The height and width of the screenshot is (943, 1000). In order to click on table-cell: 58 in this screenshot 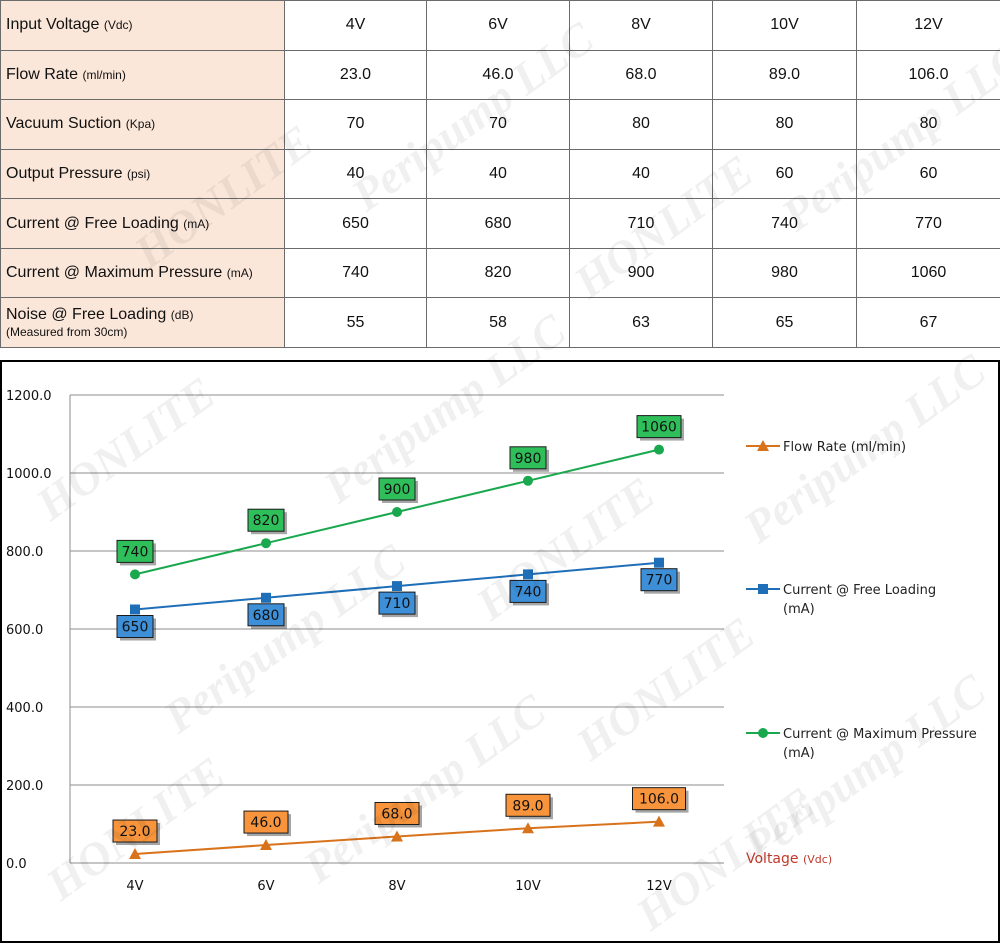, I will do `click(498, 322)`.